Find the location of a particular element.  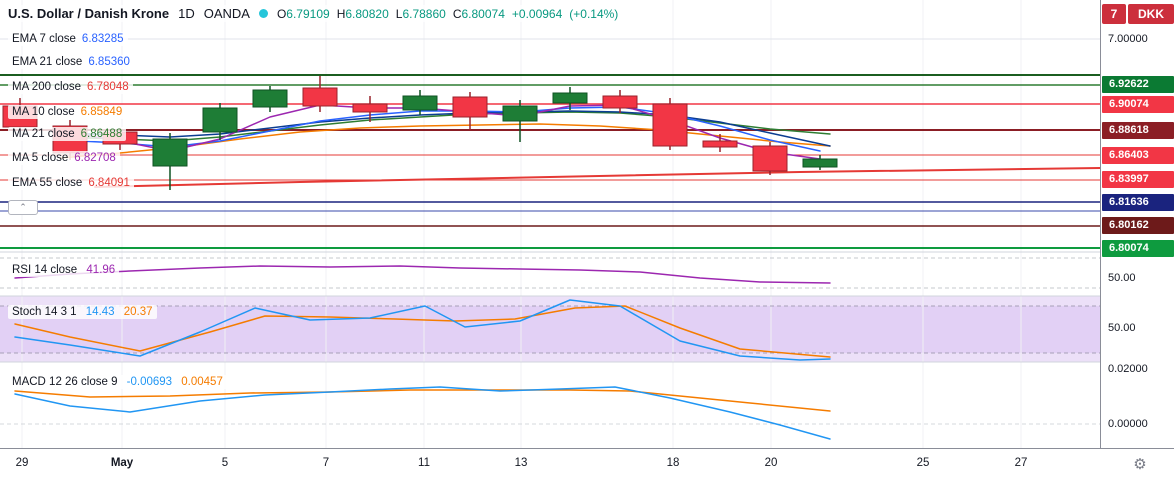

stoch-label: Stoch 14 3 1 is located at coordinates (44, 312).